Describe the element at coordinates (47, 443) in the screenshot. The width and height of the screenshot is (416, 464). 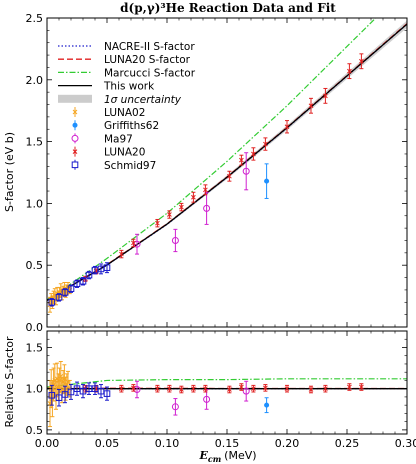
I see `x-tick-label: 0.00` at that location.